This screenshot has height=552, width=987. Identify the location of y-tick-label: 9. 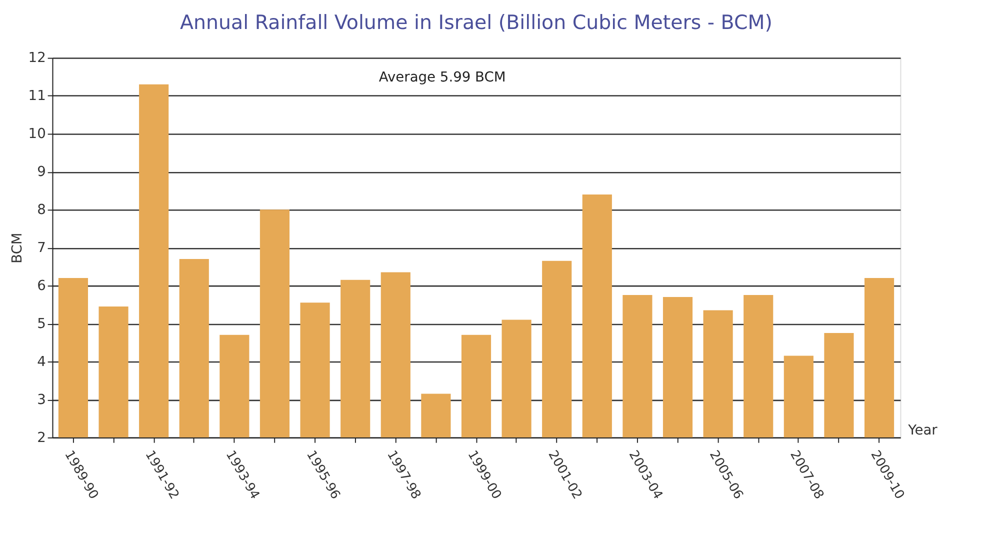
(41, 172).